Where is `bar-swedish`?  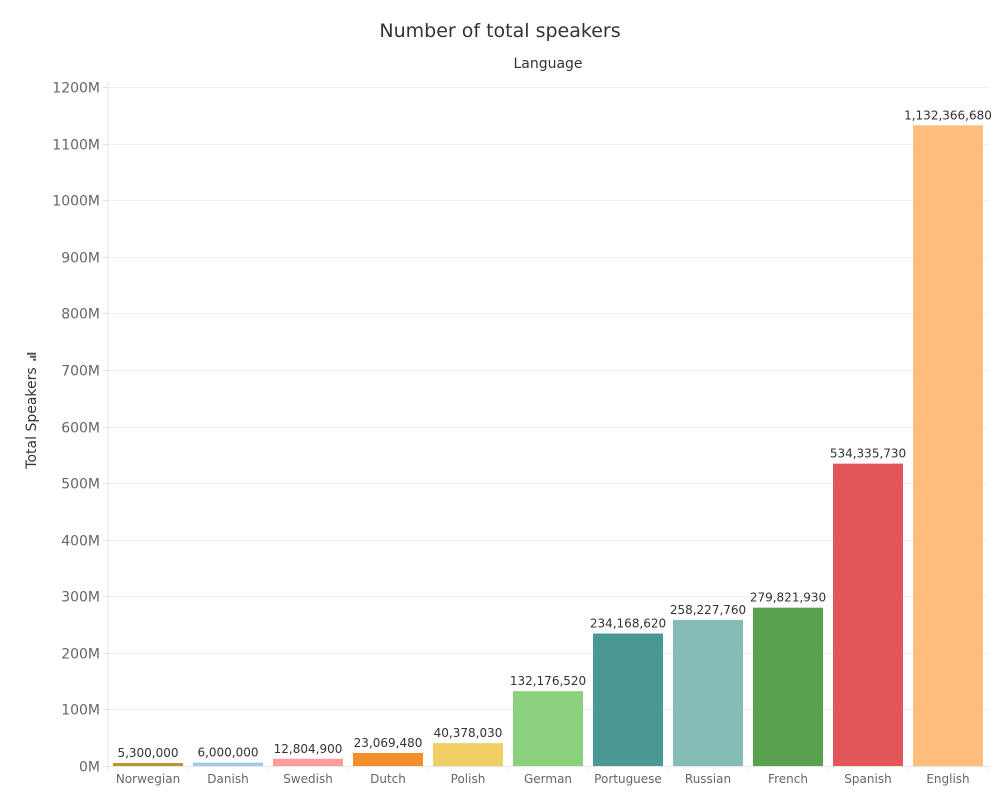 bar-swedish is located at coordinates (308, 762).